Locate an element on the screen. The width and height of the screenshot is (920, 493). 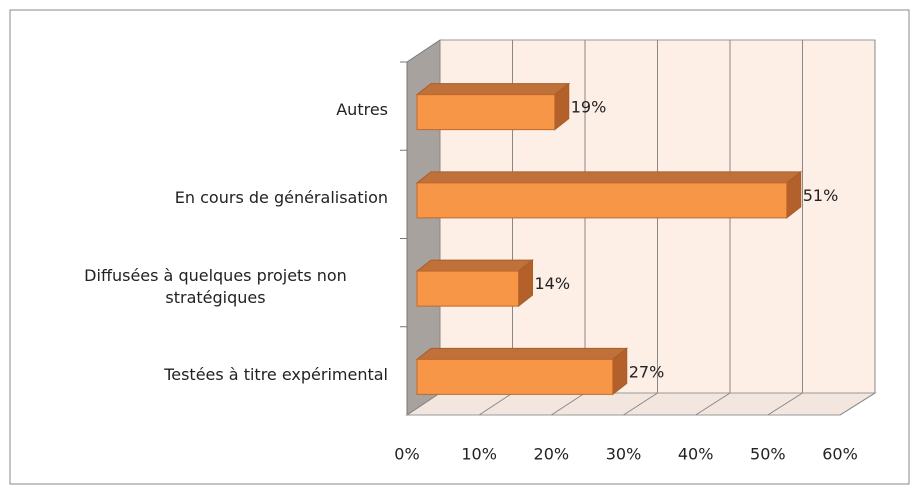
category-text: Testées à titre expérimental is located at coordinates (276, 374).